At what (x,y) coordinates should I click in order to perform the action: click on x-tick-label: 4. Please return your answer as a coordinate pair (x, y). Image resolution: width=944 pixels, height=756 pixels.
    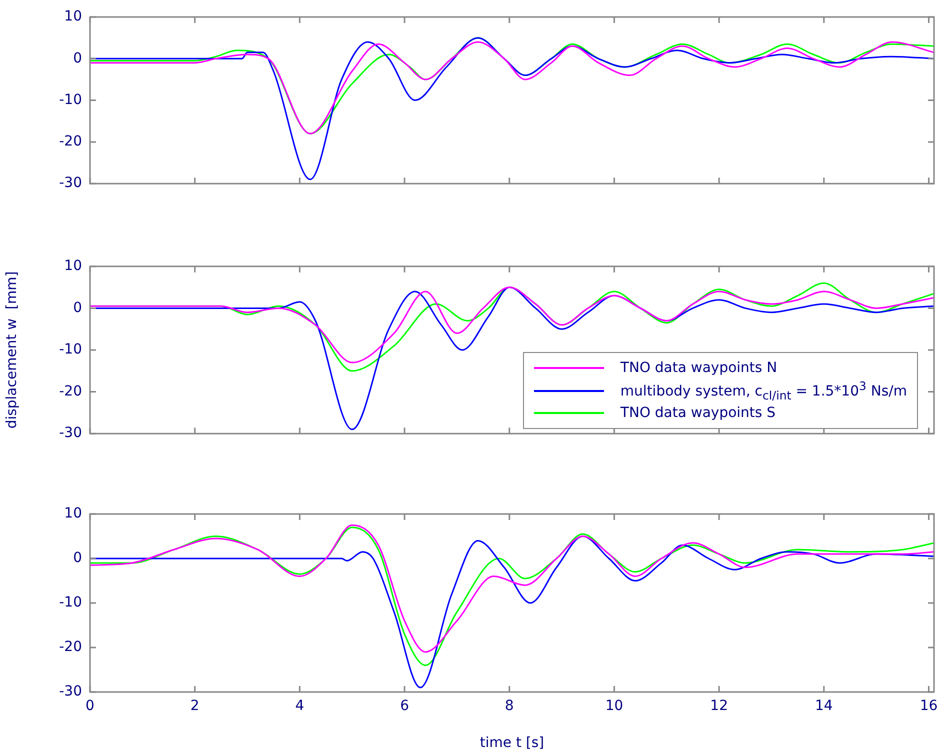
    Looking at the image, I should click on (299, 706).